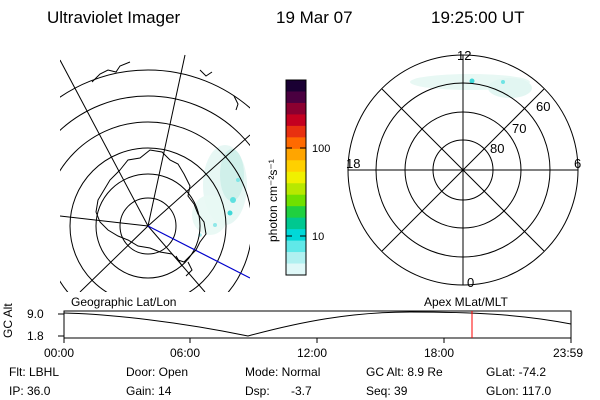 The height and width of the screenshot is (400, 600). What do you see at coordinates (30, 391) in the screenshot?
I see `status-ip: IP: 36.0` at bounding box center [30, 391].